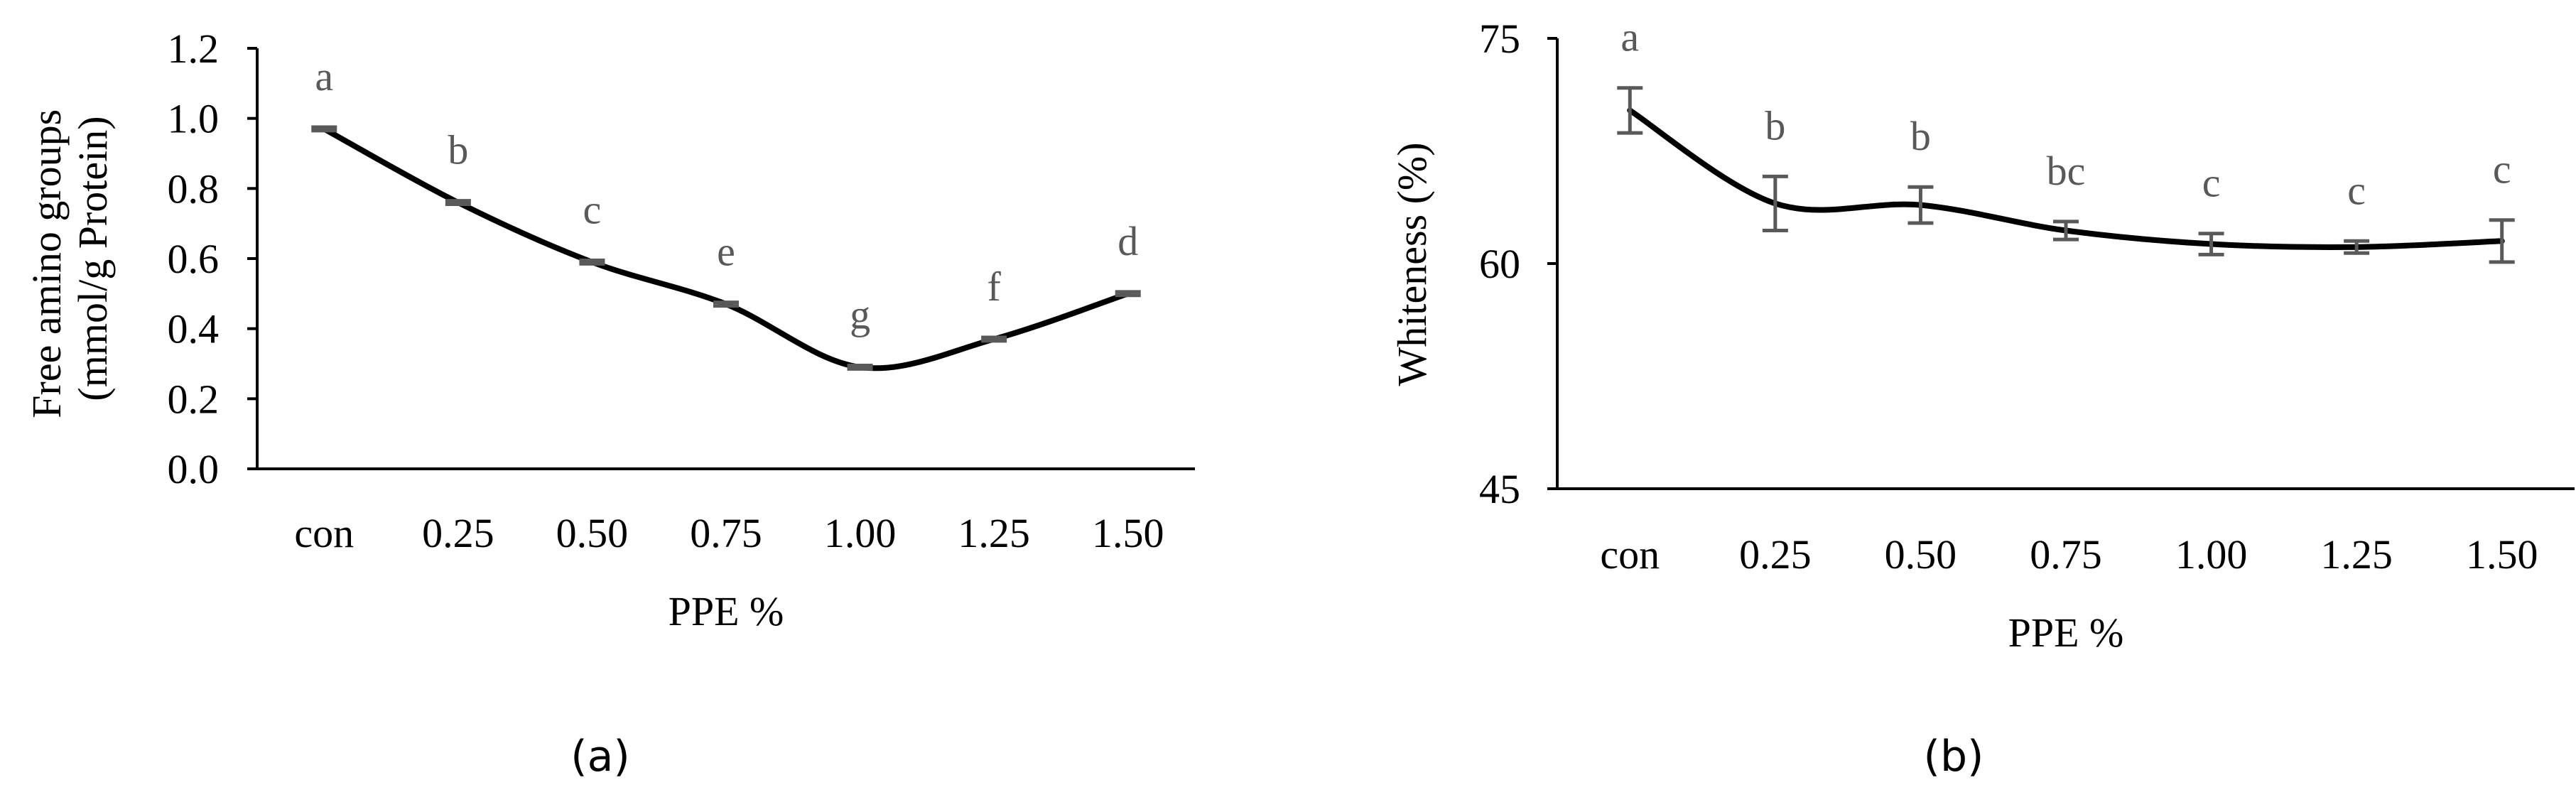 The height and width of the screenshot is (802, 2576). I want to click on y-tick-label: 0.2, so click(194, 399).